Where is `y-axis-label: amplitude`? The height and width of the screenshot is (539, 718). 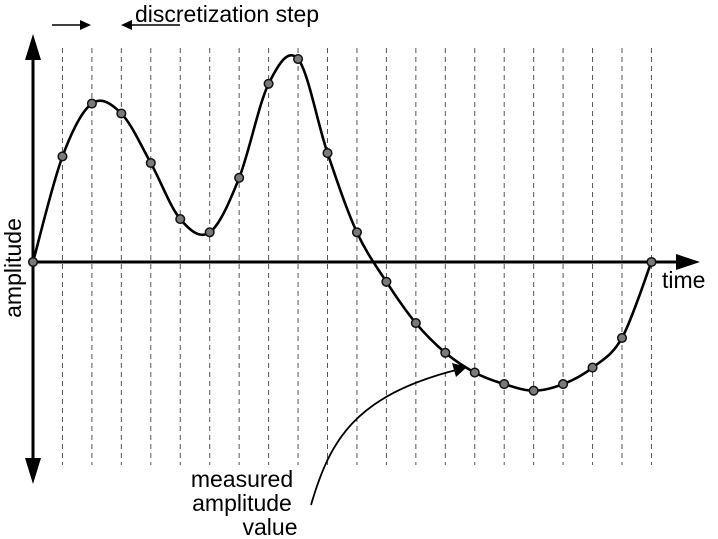 y-axis-label: amplitude is located at coordinates (13, 268).